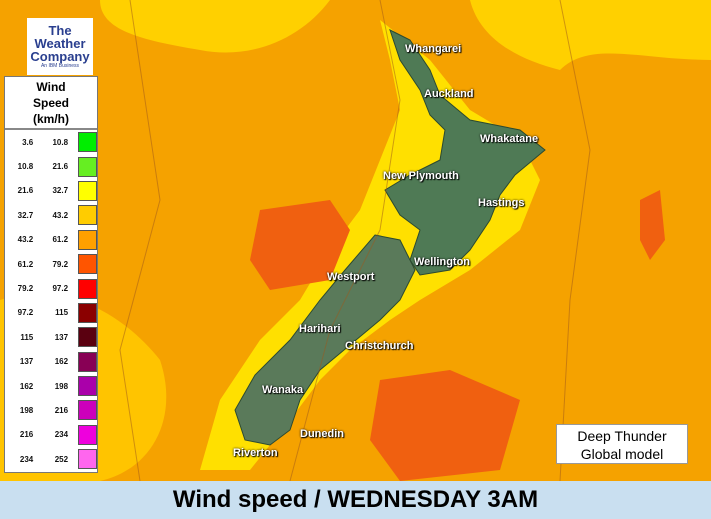 The image size is (711, 519). Describe the element at coordinates (51, 119) in the screenshot. I see `legend-title-line: (km/h)` at that location.